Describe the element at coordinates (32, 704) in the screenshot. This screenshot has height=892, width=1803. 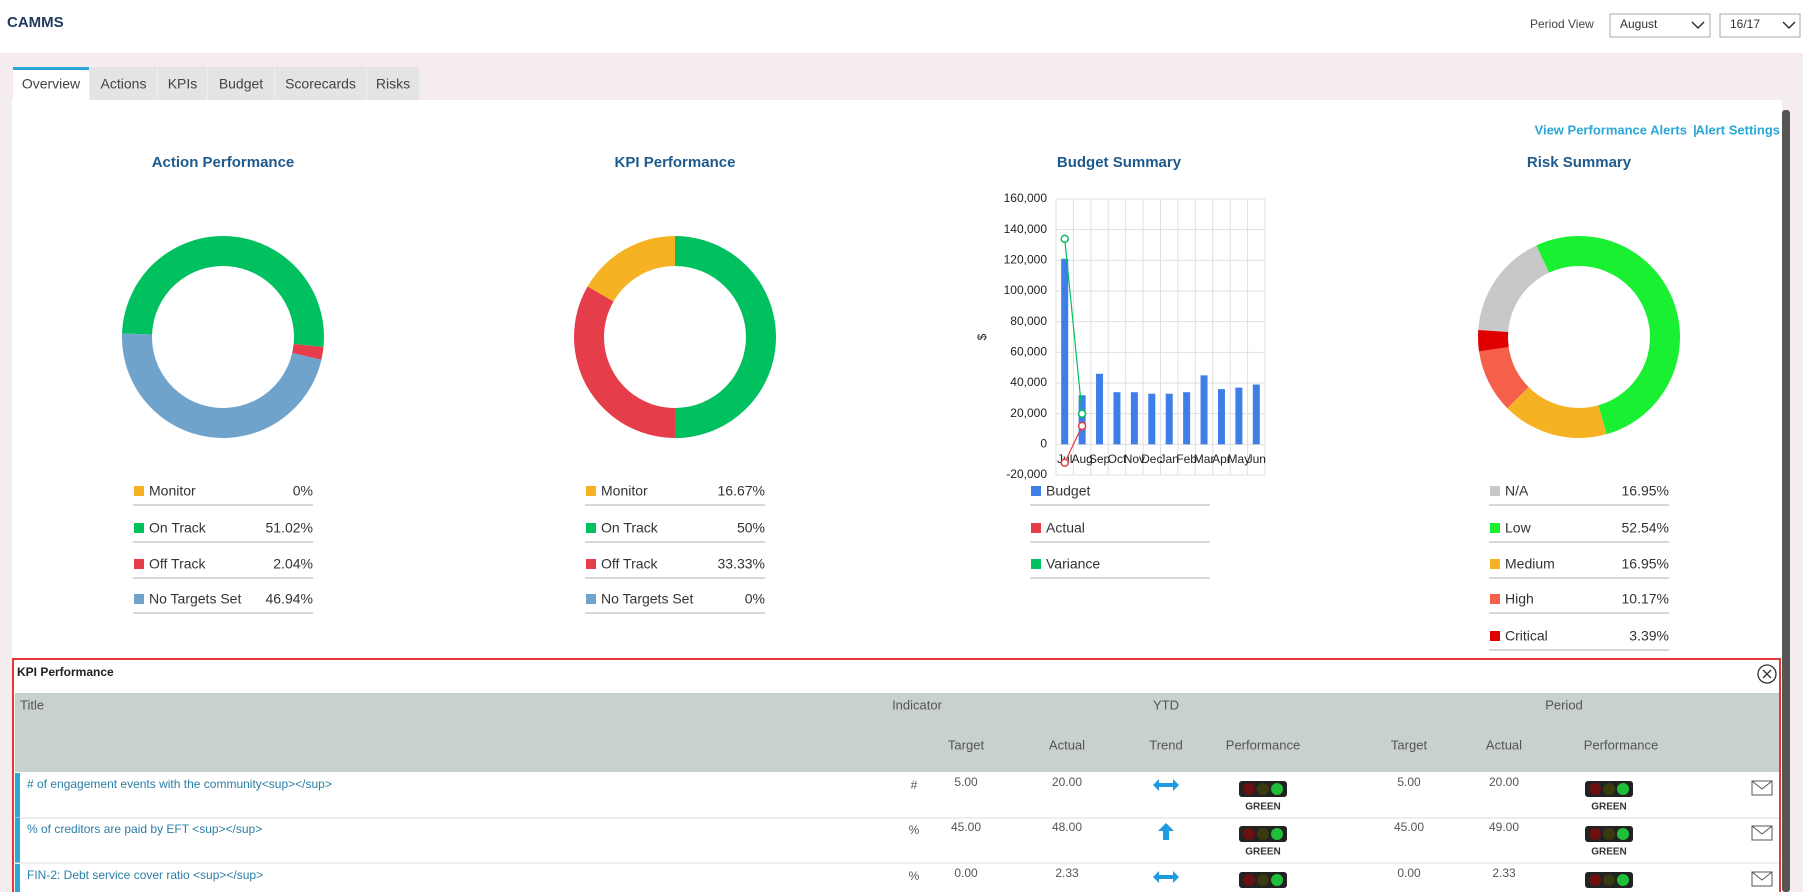
I see `group-header: Title` at that location.